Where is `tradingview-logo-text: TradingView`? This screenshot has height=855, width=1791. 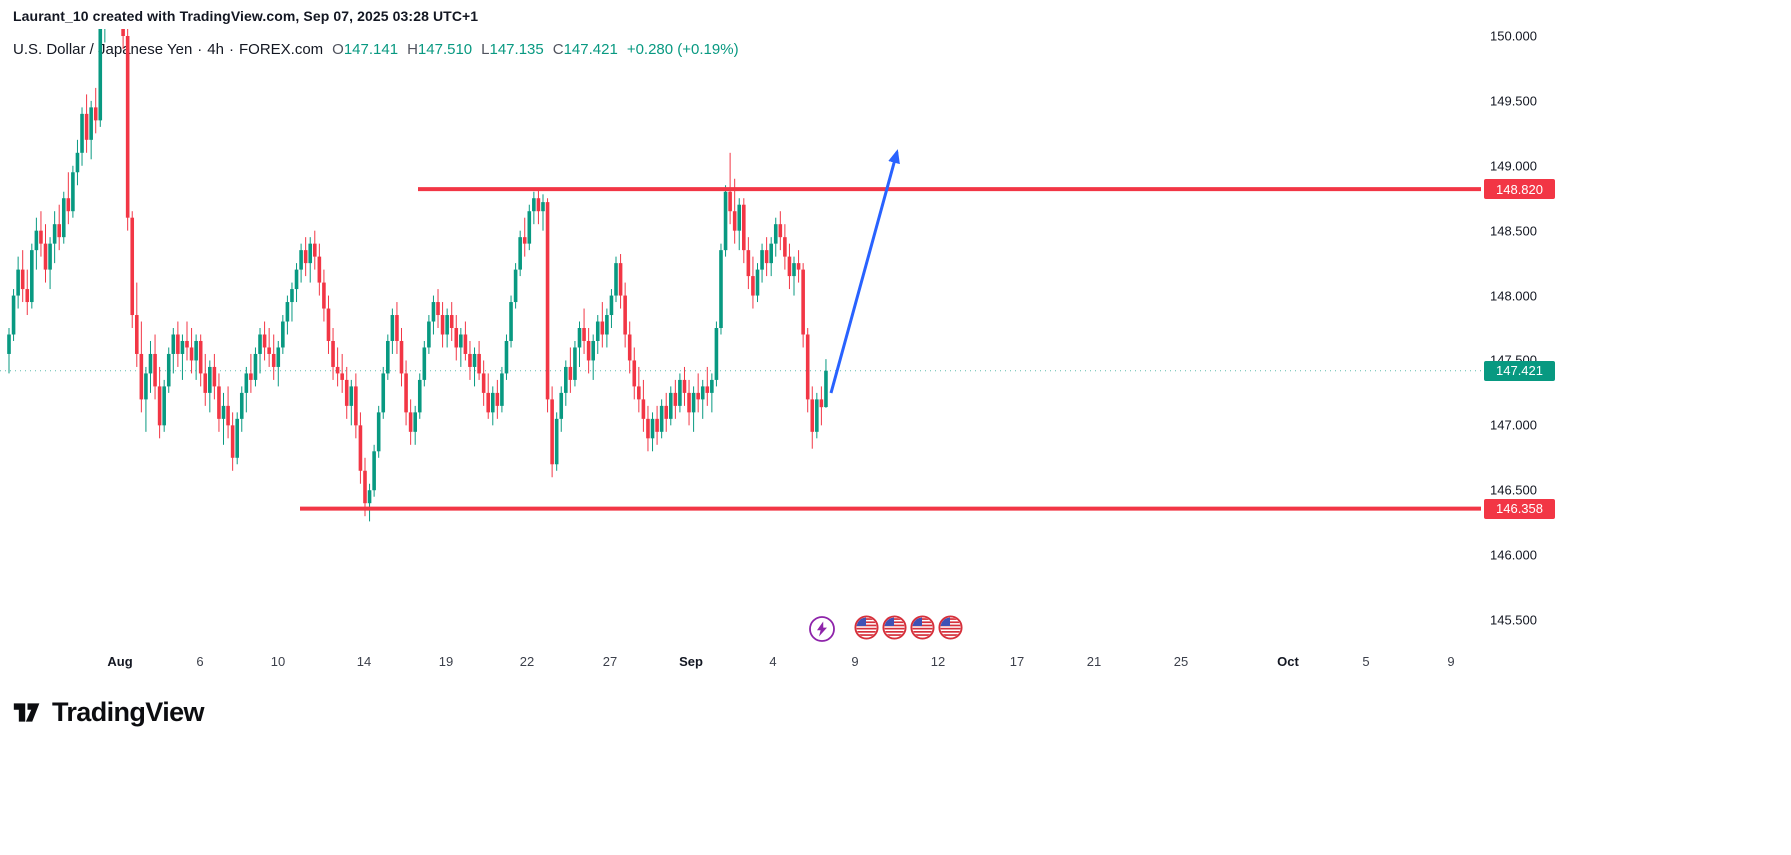
tradingview-logo-text: TradingView is located at coordinates (128, 712).